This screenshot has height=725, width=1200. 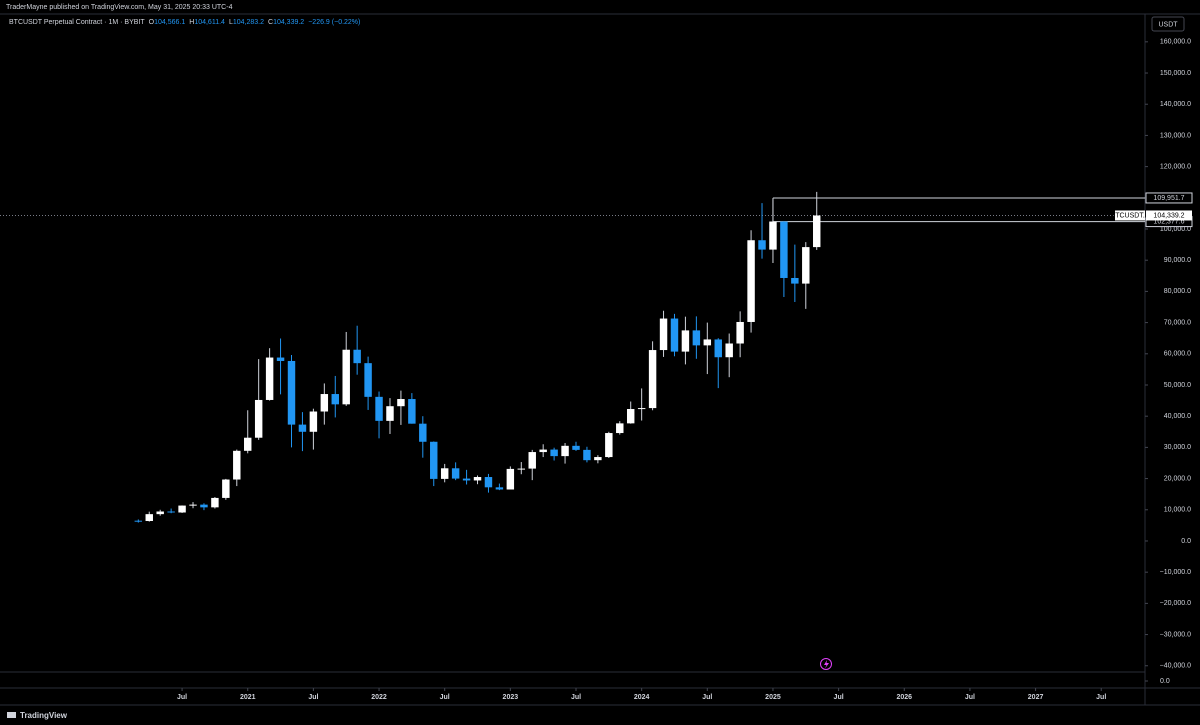 I want to click on last-price-box, so click(x=1169, y=215).